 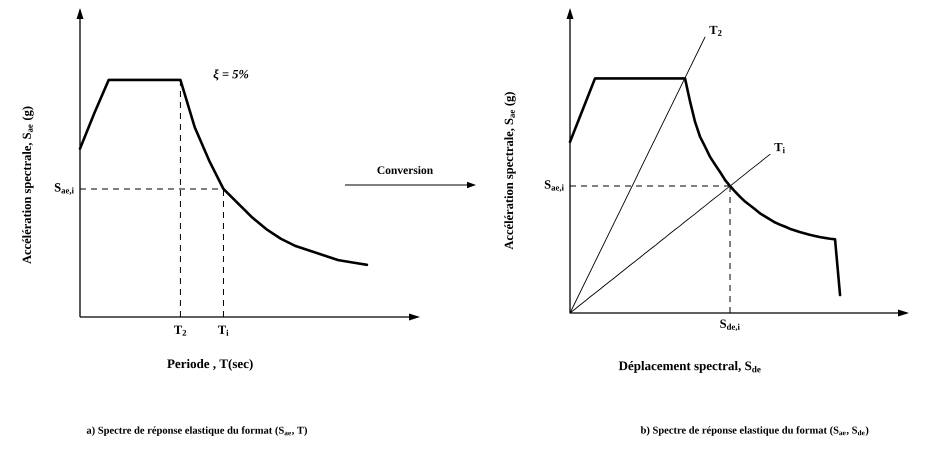 What do you see at coordinates (689, 367) in the screenshot?
I see `x-axis-title: Déplacement spectral, S$_{de}$` at bounding box center [689, 367].